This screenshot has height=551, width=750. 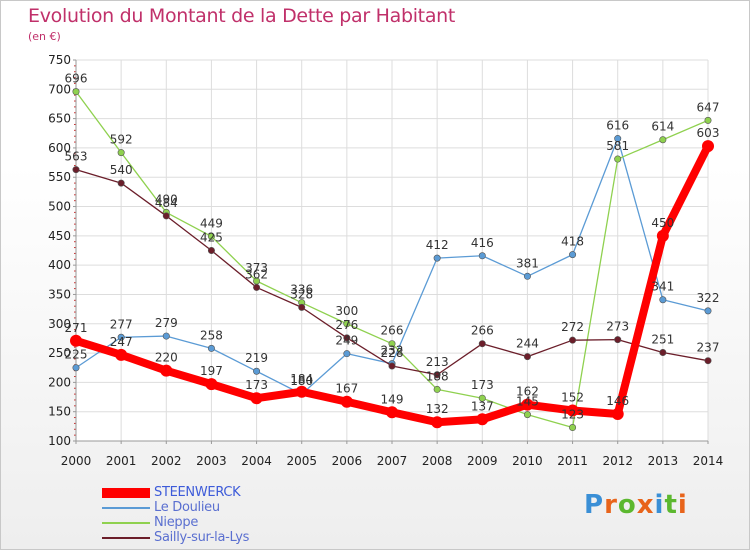 I want to click on logo-letter: t, so click(x=671, y=505).